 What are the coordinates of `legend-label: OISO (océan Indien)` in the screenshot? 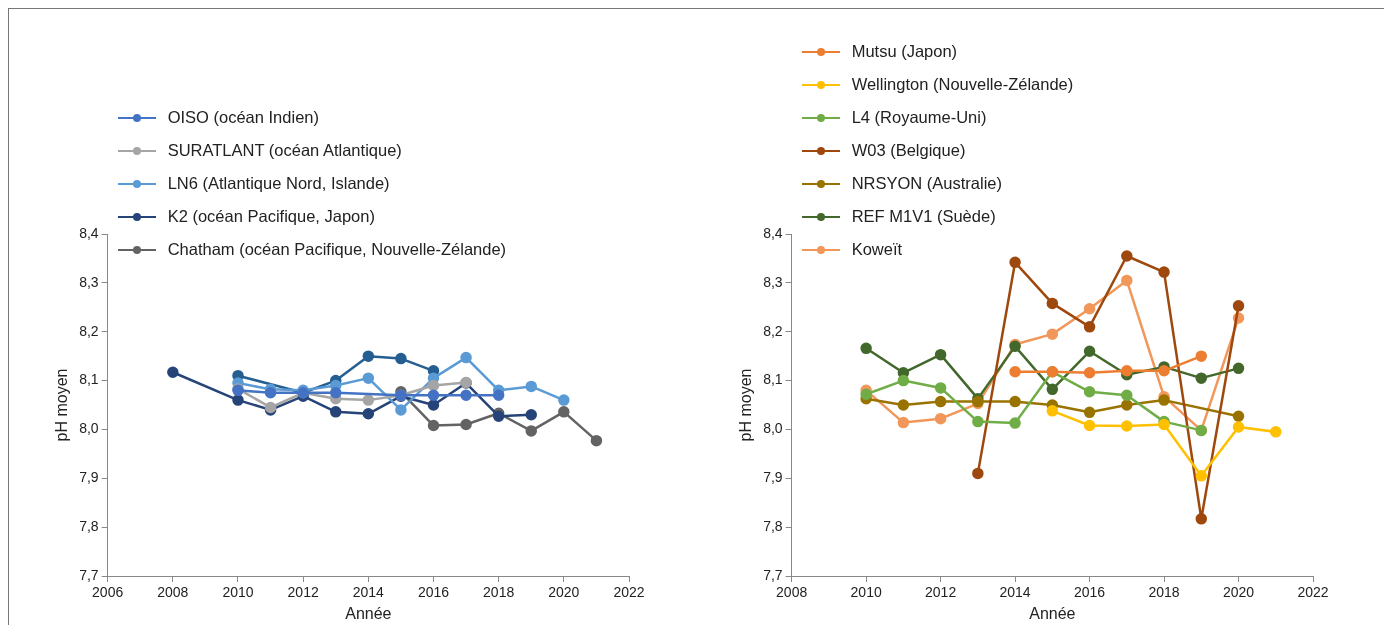 It's located at (243, 117).